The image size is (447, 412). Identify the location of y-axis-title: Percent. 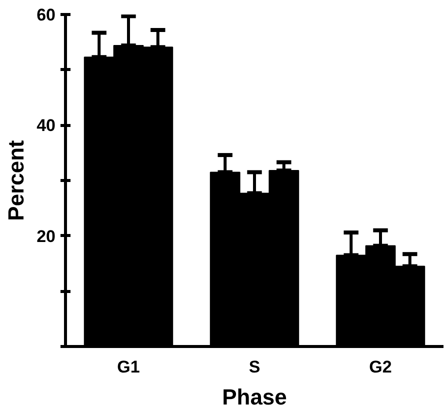
(16, 180).